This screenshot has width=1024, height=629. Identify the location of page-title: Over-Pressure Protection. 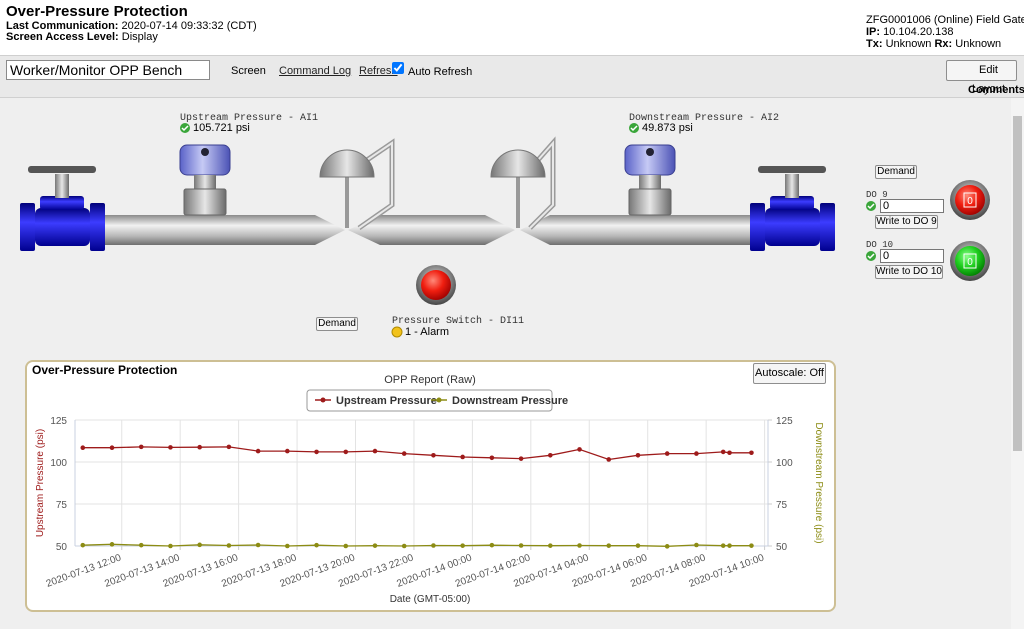
(97, 11).